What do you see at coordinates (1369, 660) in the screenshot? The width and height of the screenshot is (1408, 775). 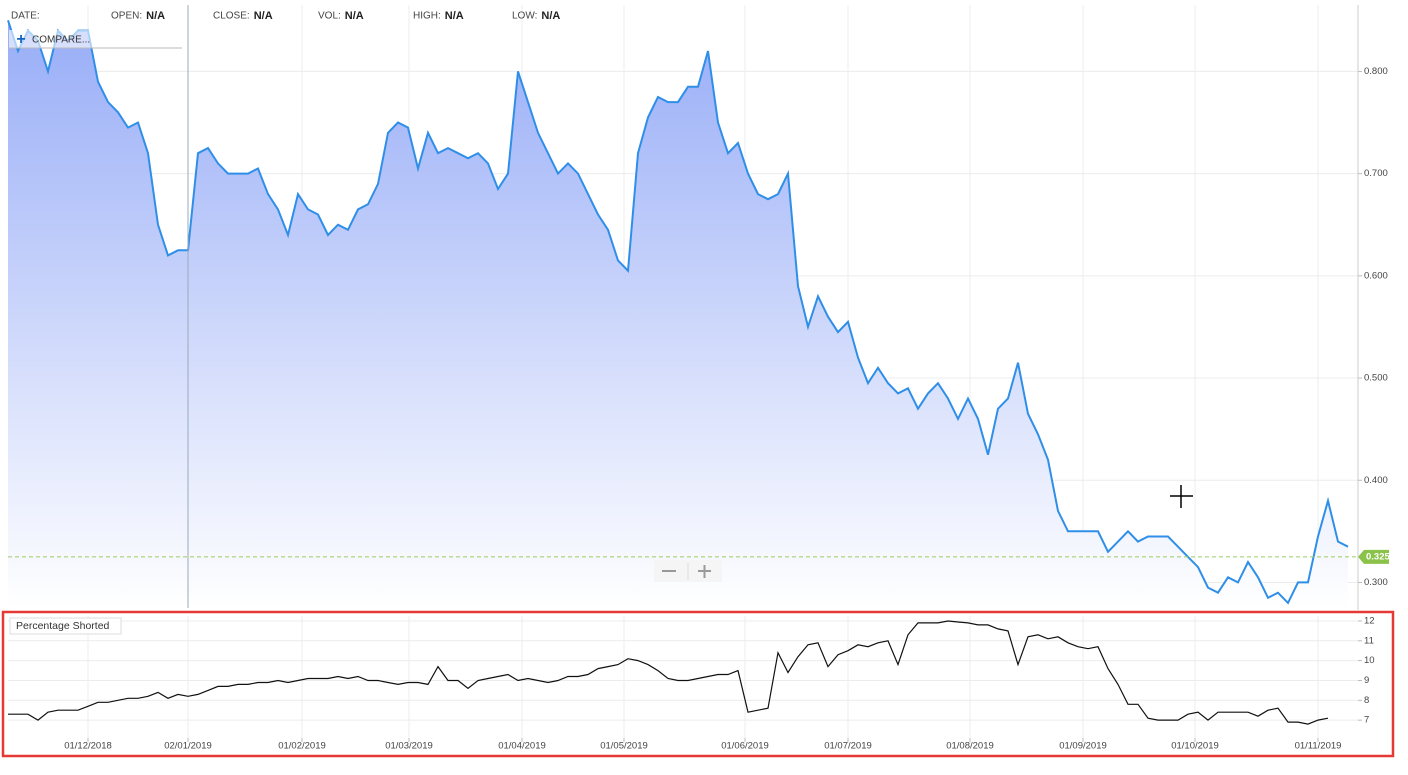 I see `y-tick-label: 10` at bounding box center [1369, 660].